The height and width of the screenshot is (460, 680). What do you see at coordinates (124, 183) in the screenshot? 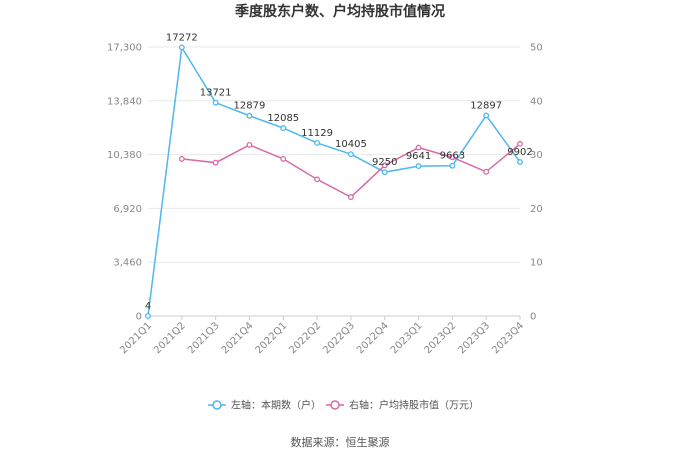
I see `y-axis-left: 0 3,460 6,920 10,380 13,840 17,300` at bounding box center [124, 183].